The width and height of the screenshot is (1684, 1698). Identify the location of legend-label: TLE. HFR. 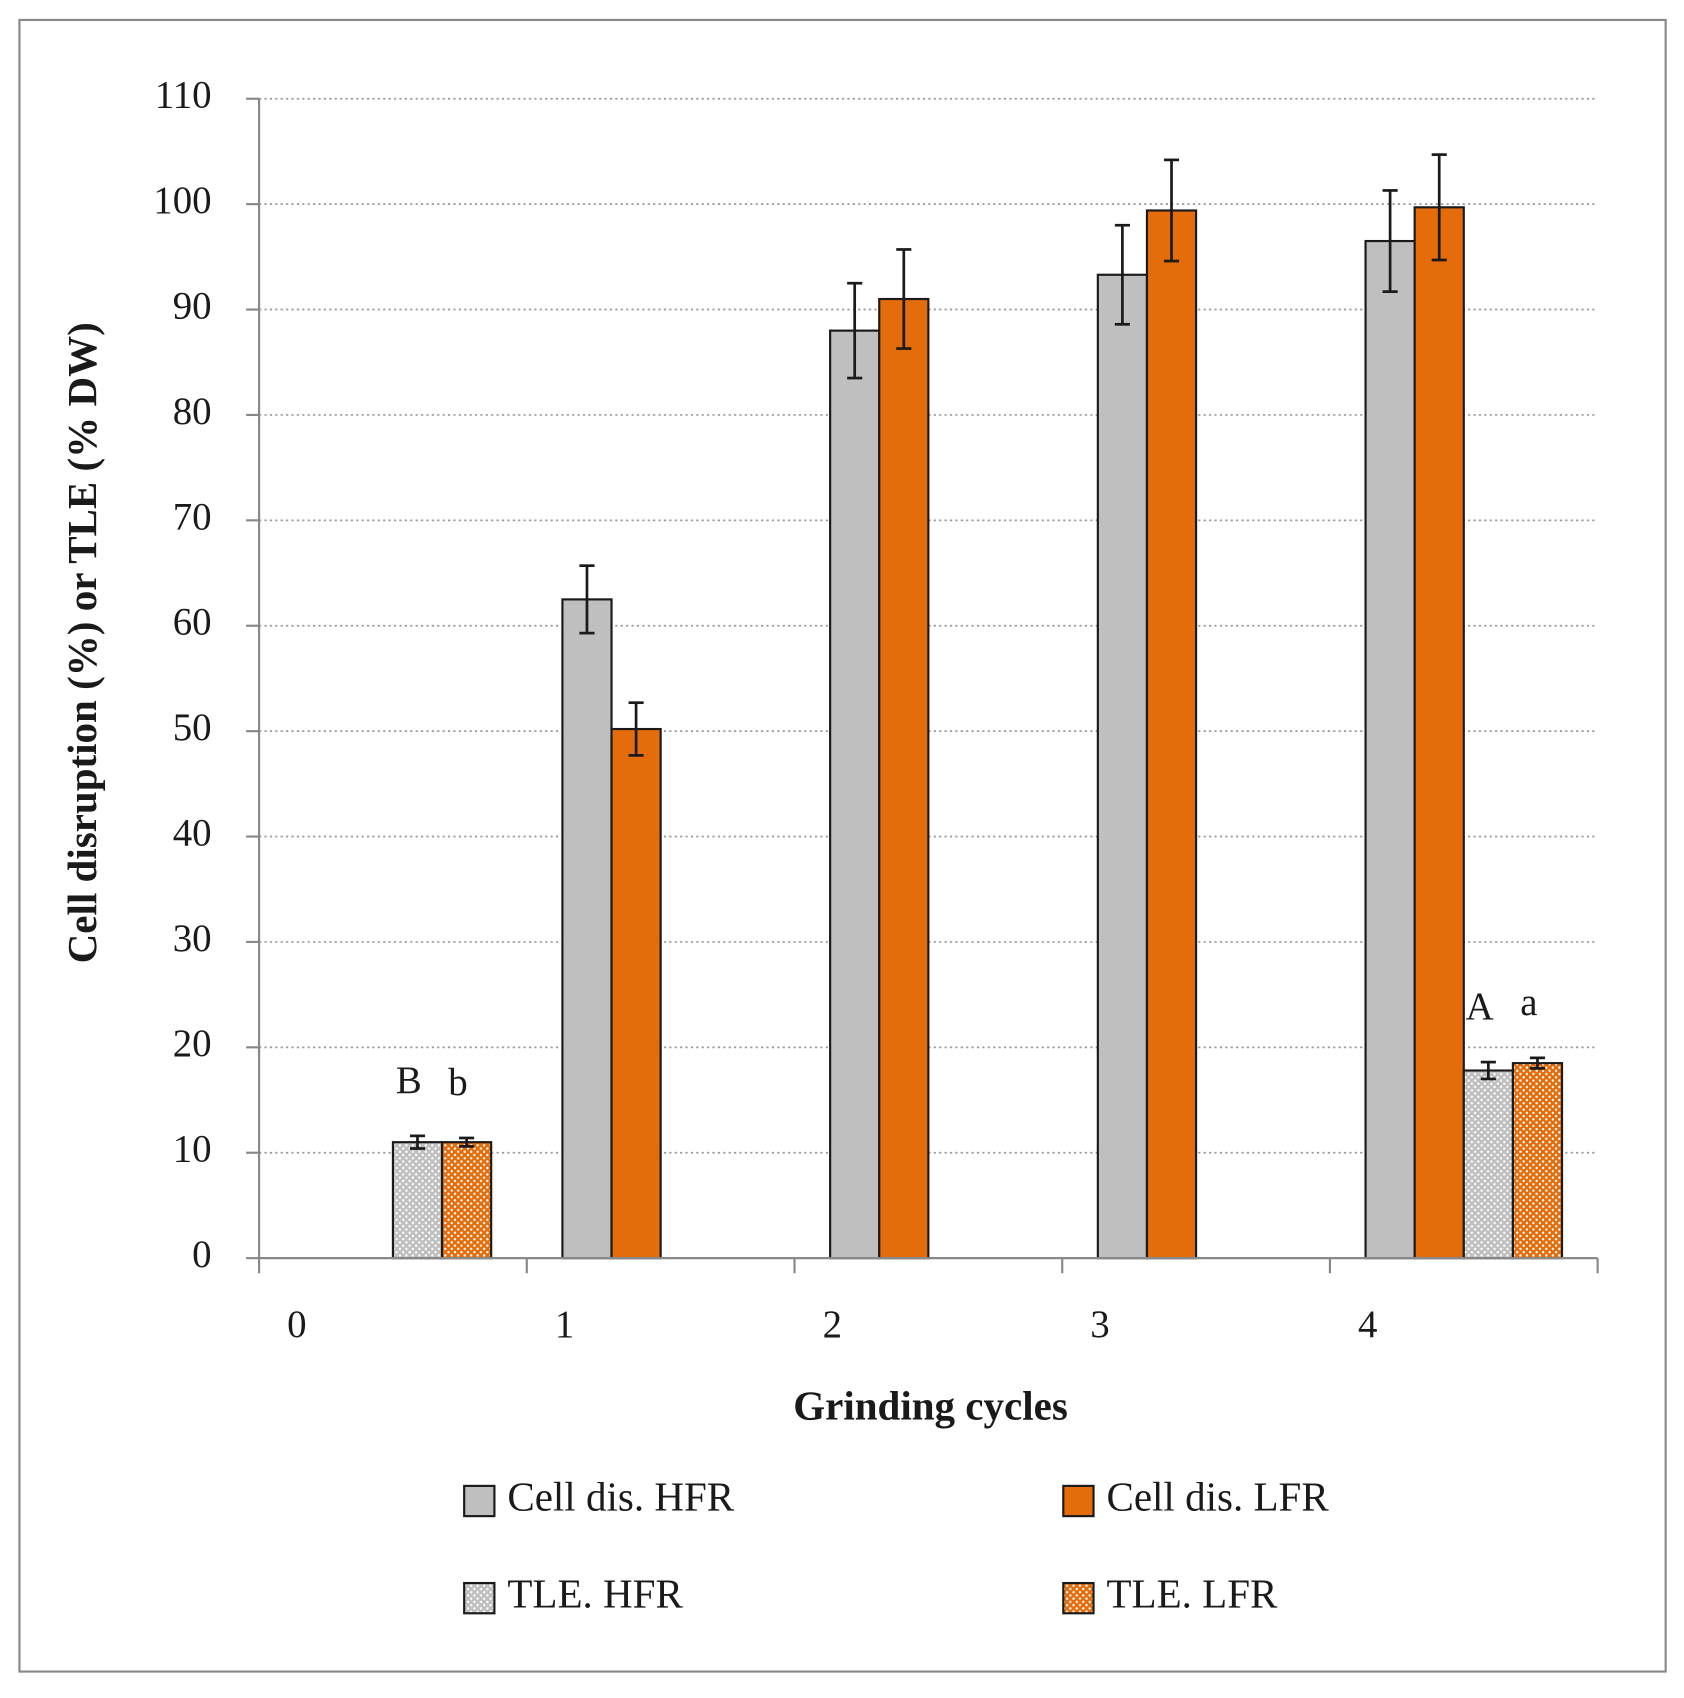
(595, 1594).